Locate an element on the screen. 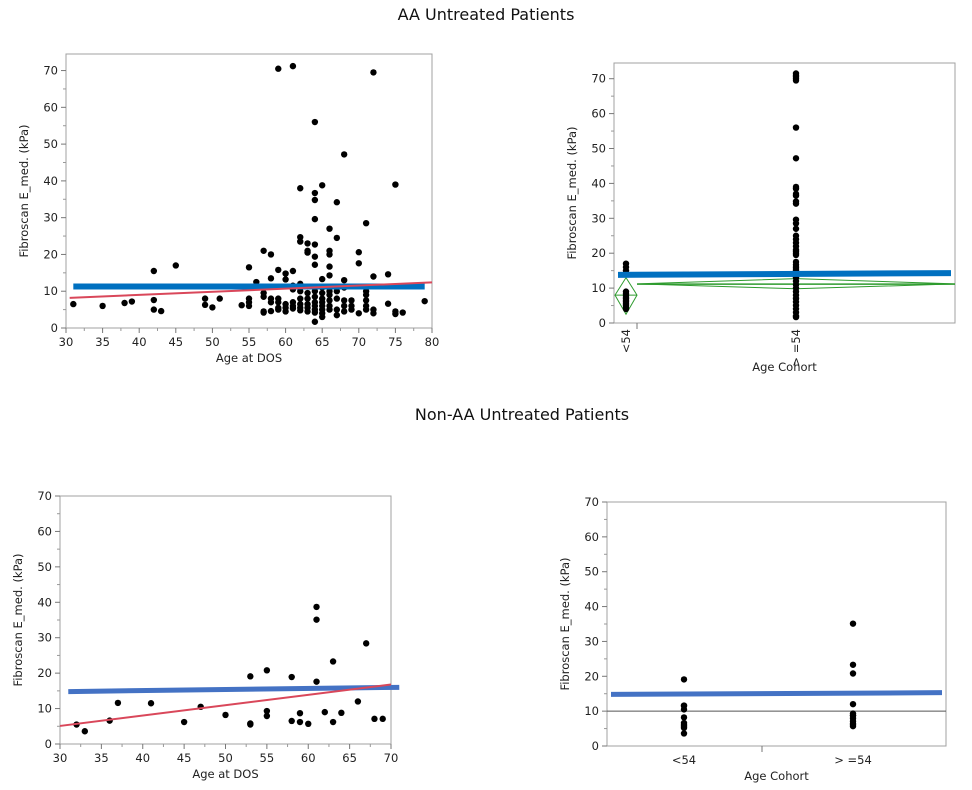 This screenshot has height=790, width=972. y-tick-label: 40 is located at coordinates (598, 183).